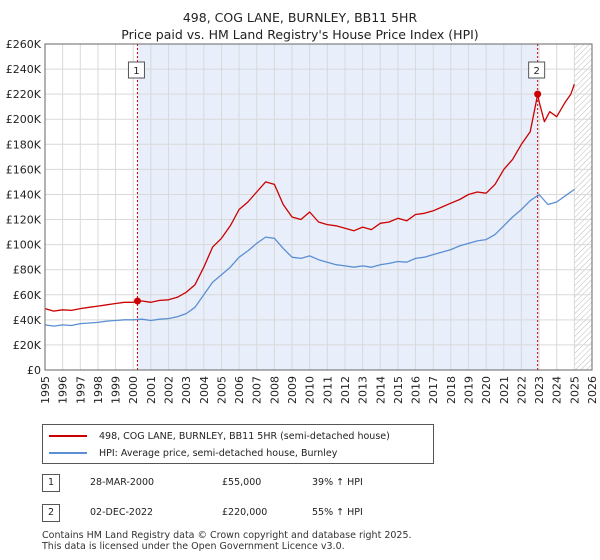 The image size is (600, 560). What do you see at coordinates (451, 390) in the screenshot?
I see `x-tick-label: 2018` at bounding box center [451, 390].